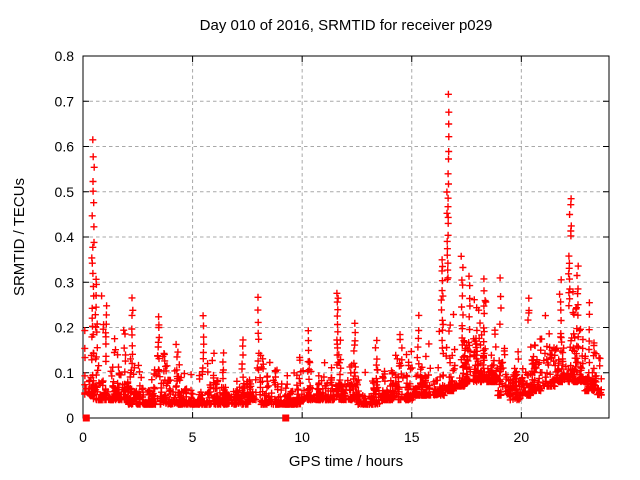  Describe the element at coordinates (83, 437) in the screenshot. I see `x-tick-label: 0` at that location.